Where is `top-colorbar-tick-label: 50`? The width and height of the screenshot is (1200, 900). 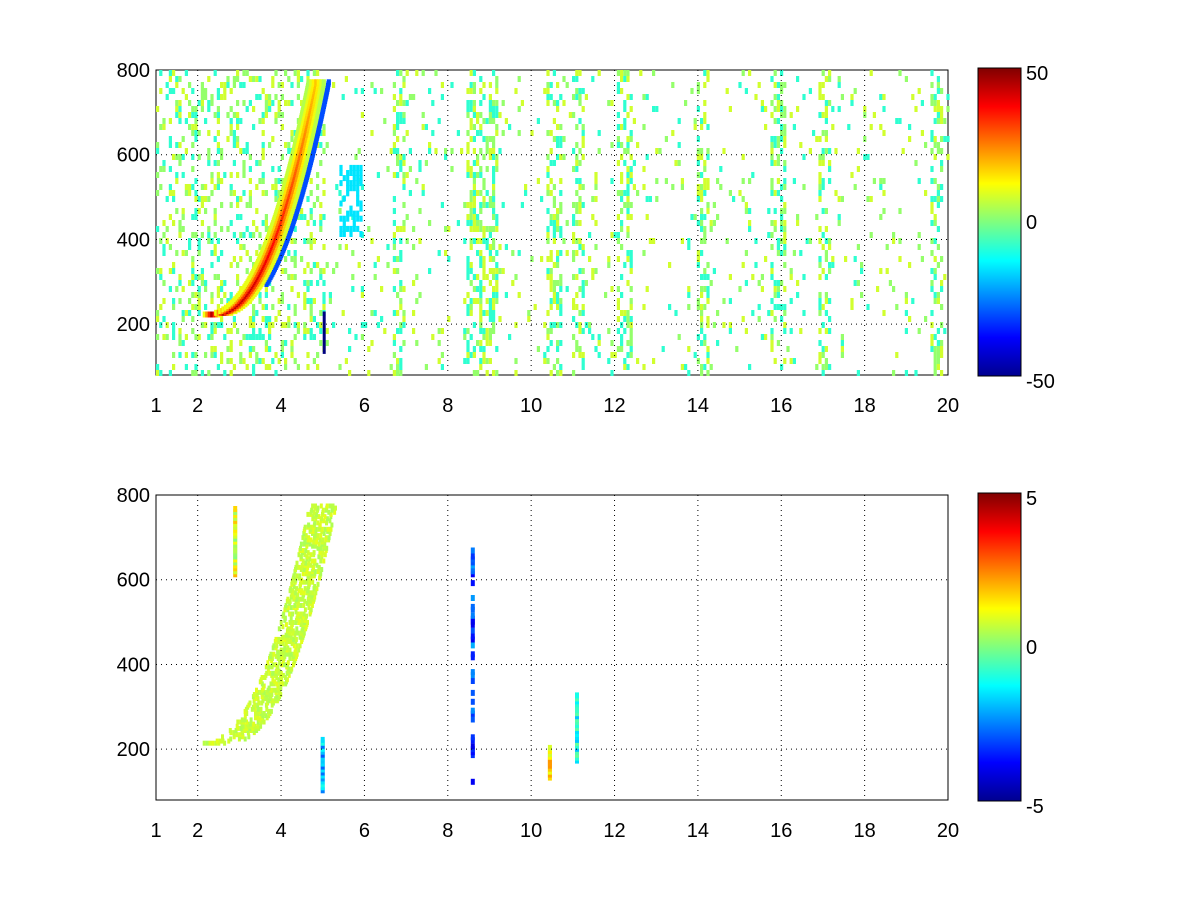
top-colorbar-tick-label: 50 is located at coordinates (1037, 74).